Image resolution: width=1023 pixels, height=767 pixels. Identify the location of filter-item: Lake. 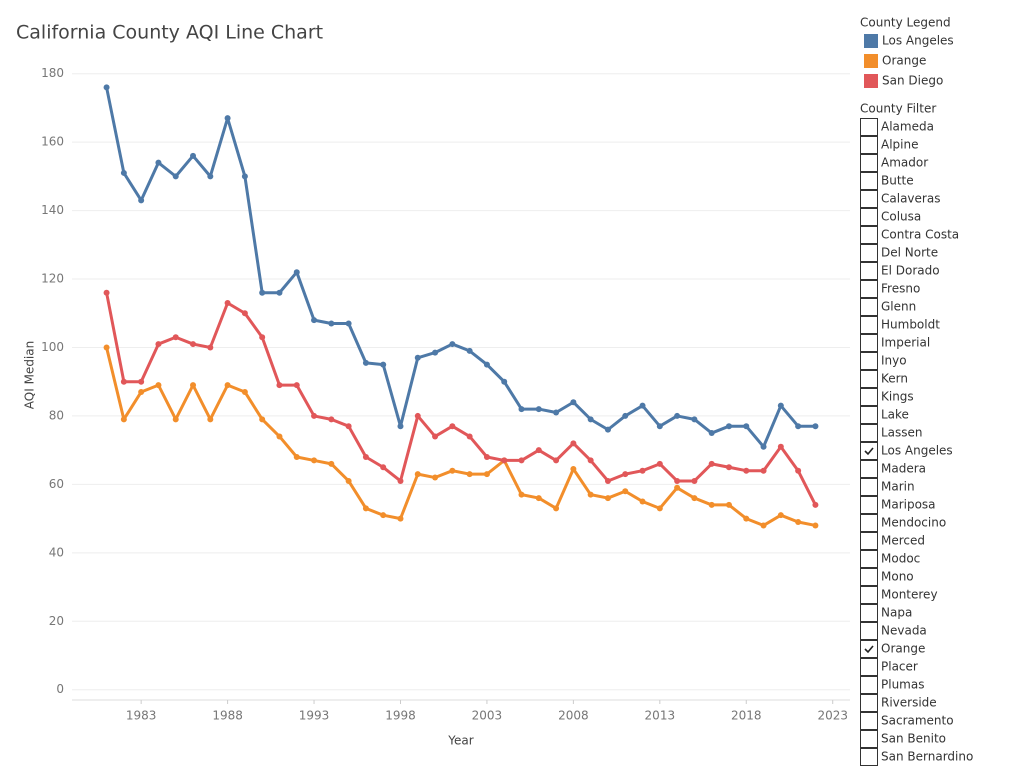
(884, 415).